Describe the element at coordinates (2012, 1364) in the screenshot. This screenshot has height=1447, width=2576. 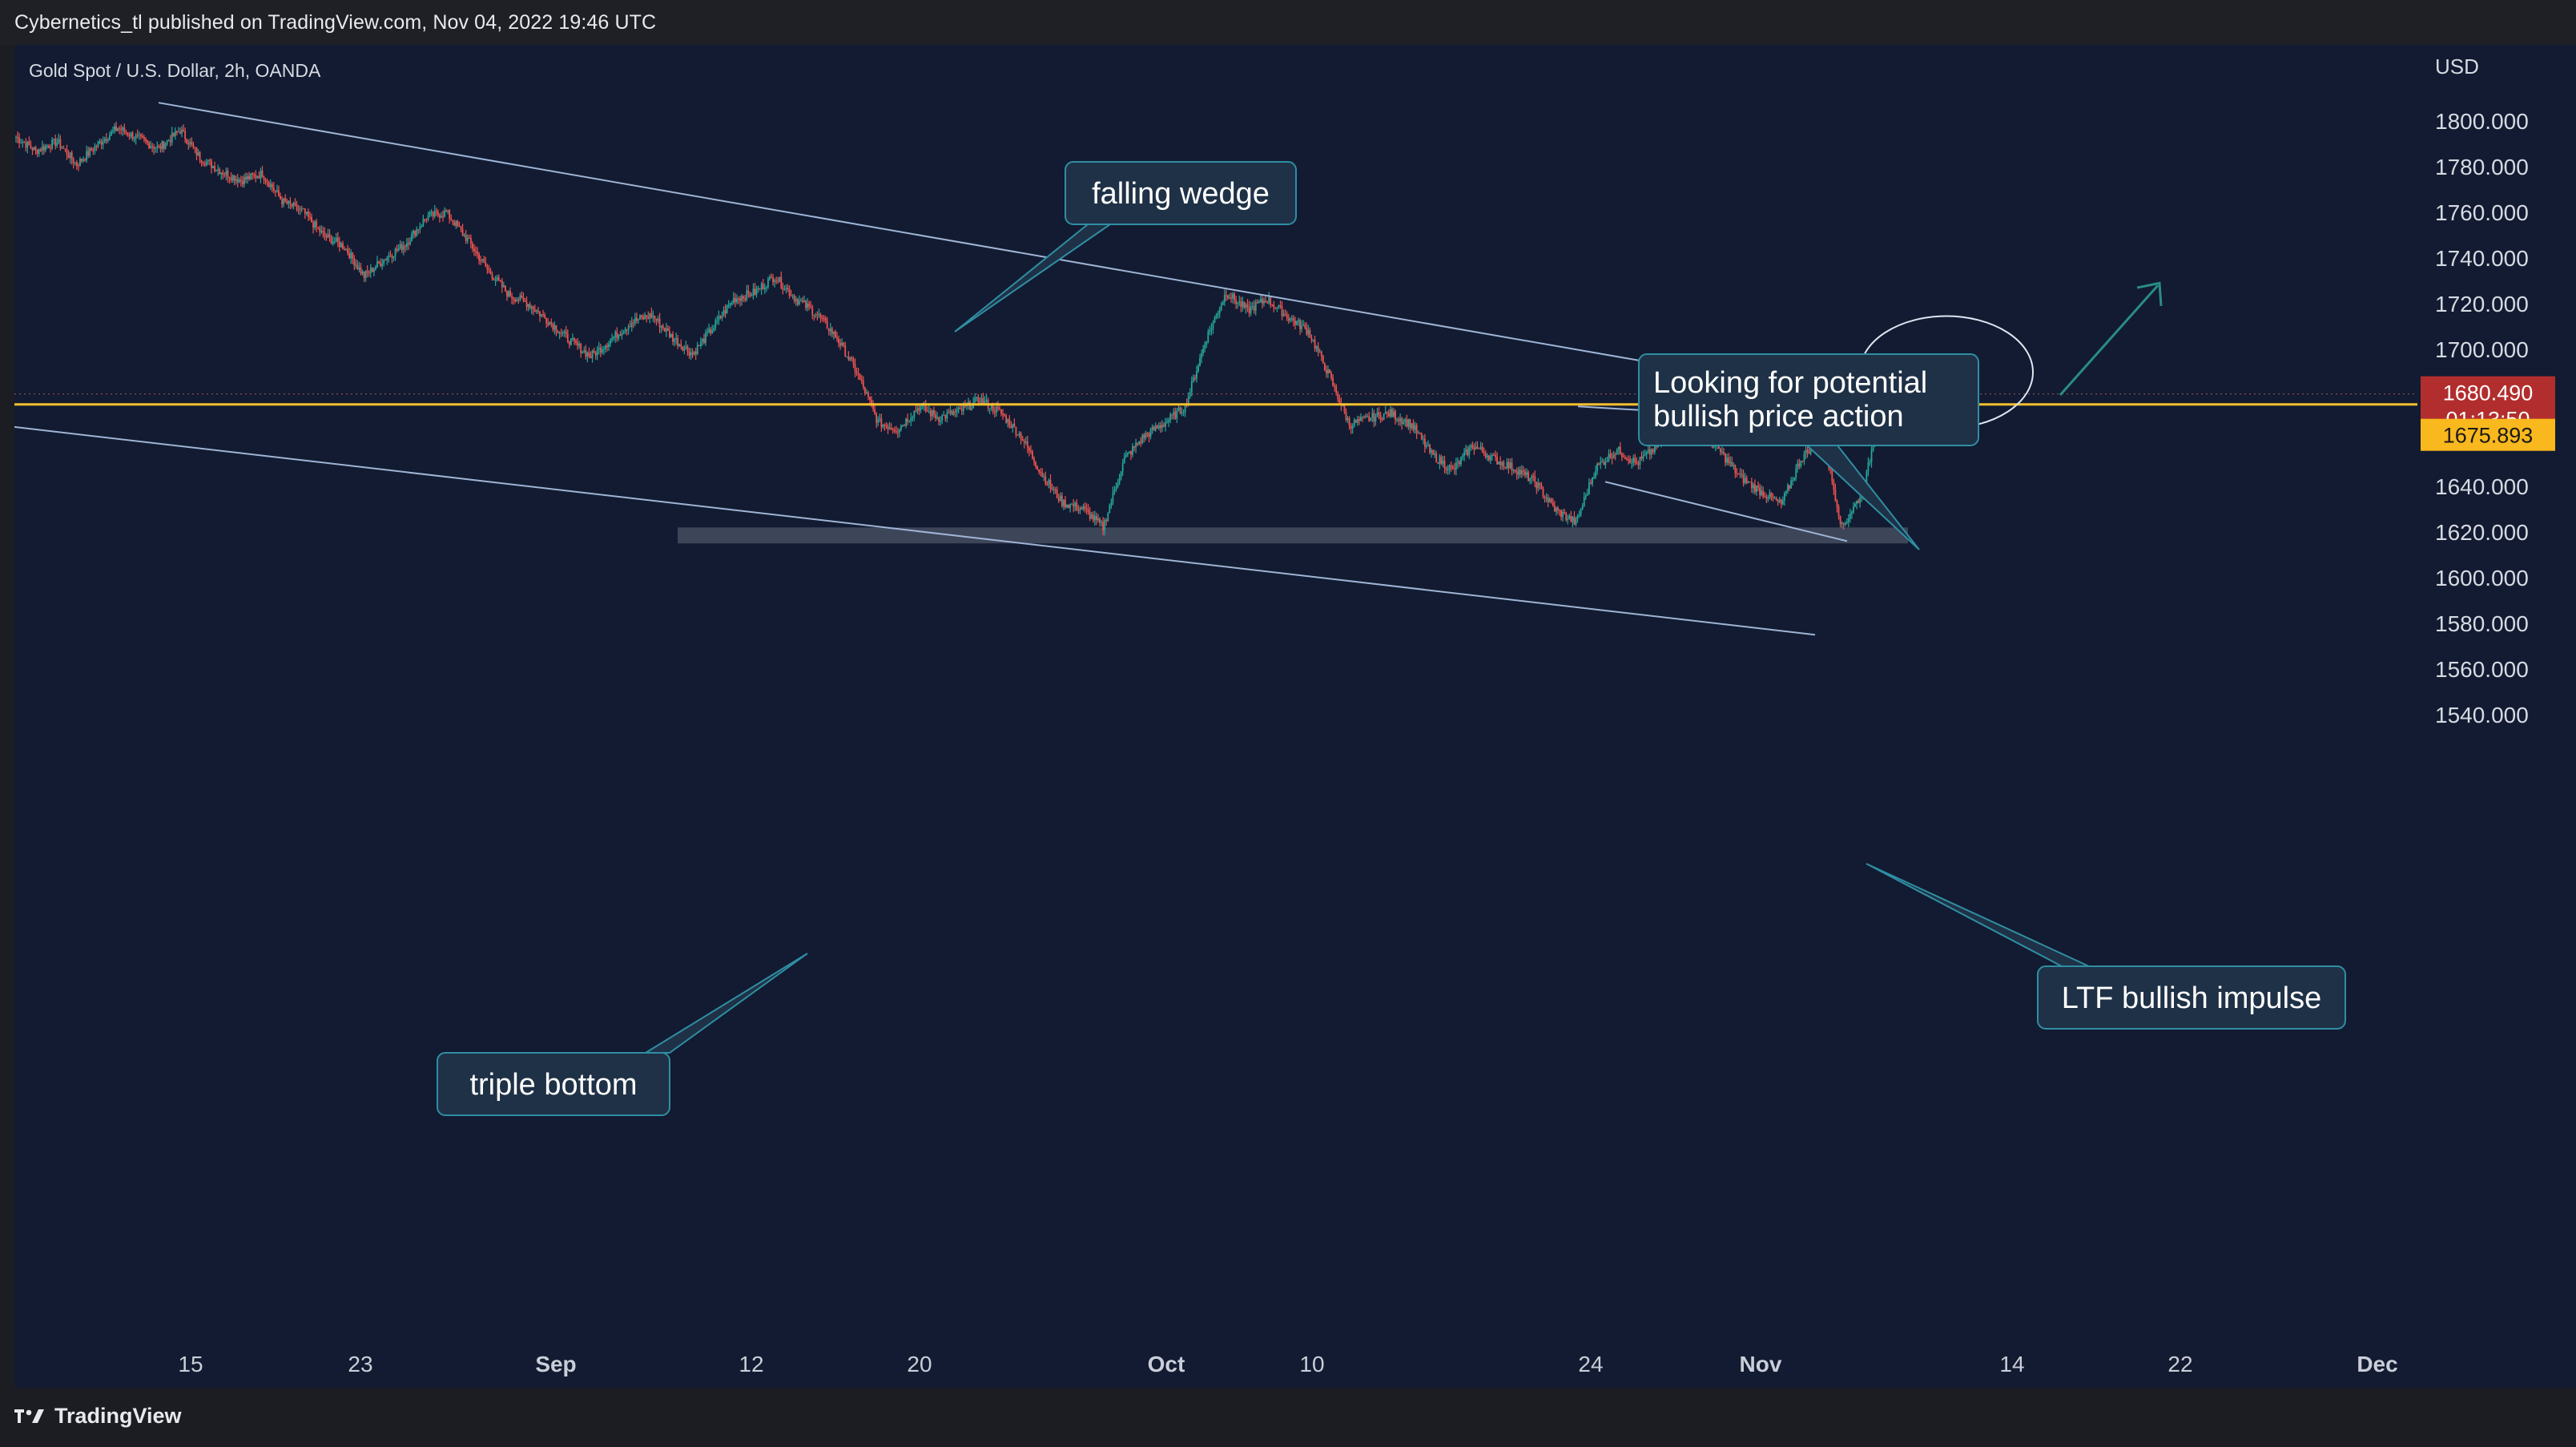
I see `x-tick-label: 14` at that location.